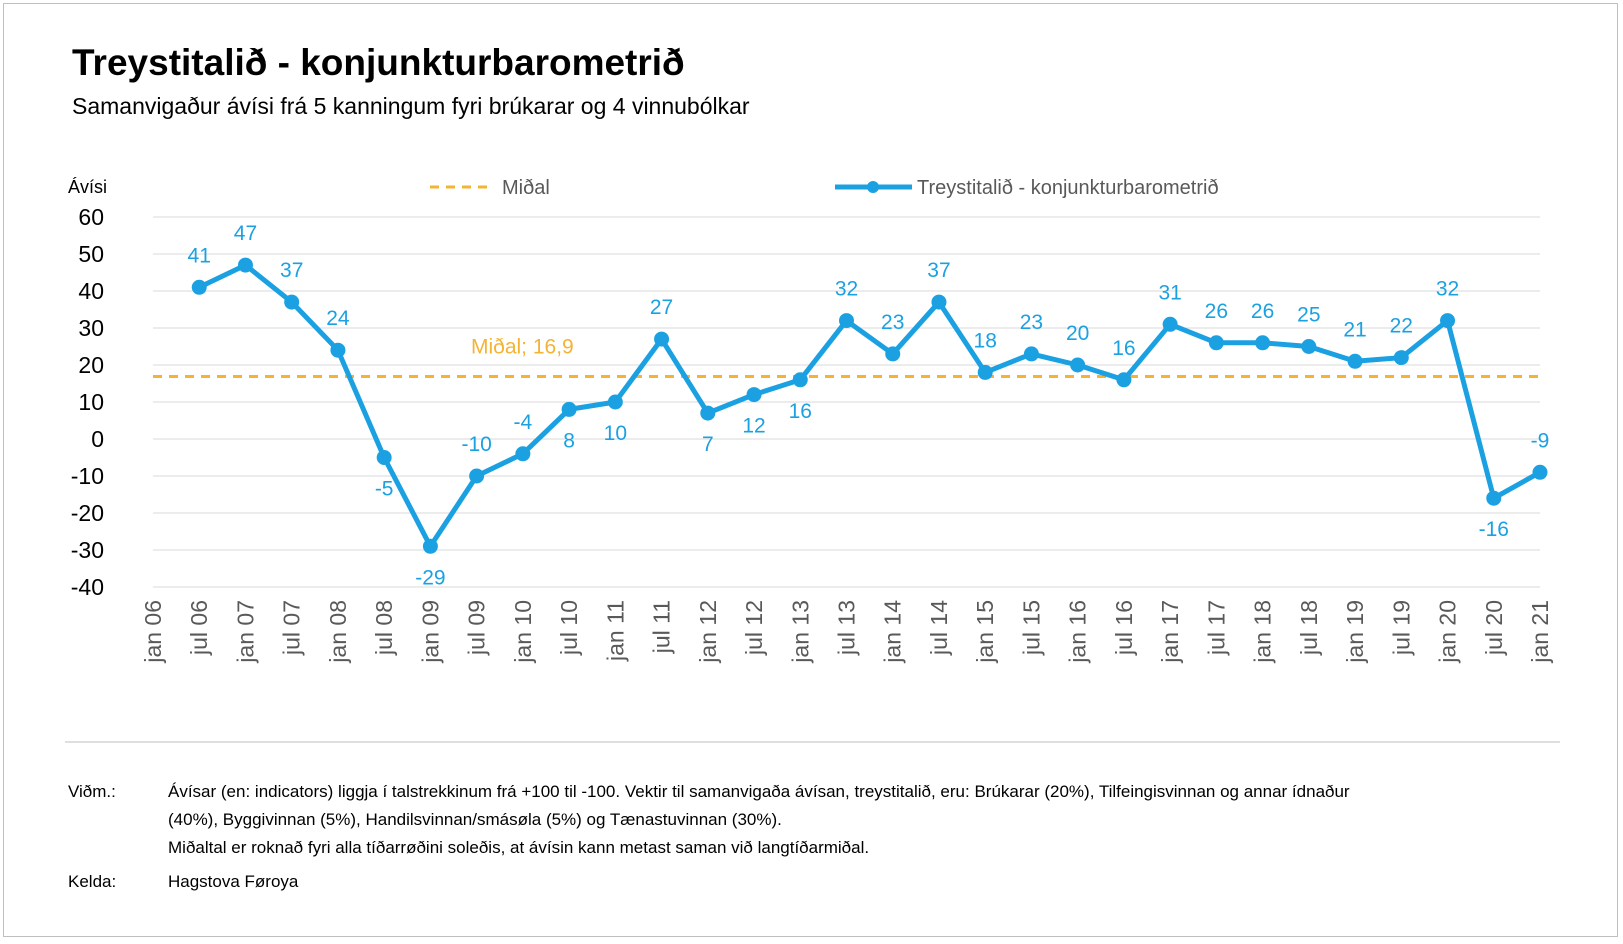 The width and height of the screenshot is (1623, 944). Describe the element at coordinates (87, 550) in the screenshot. I see `y-tick-label: -30` at that location.